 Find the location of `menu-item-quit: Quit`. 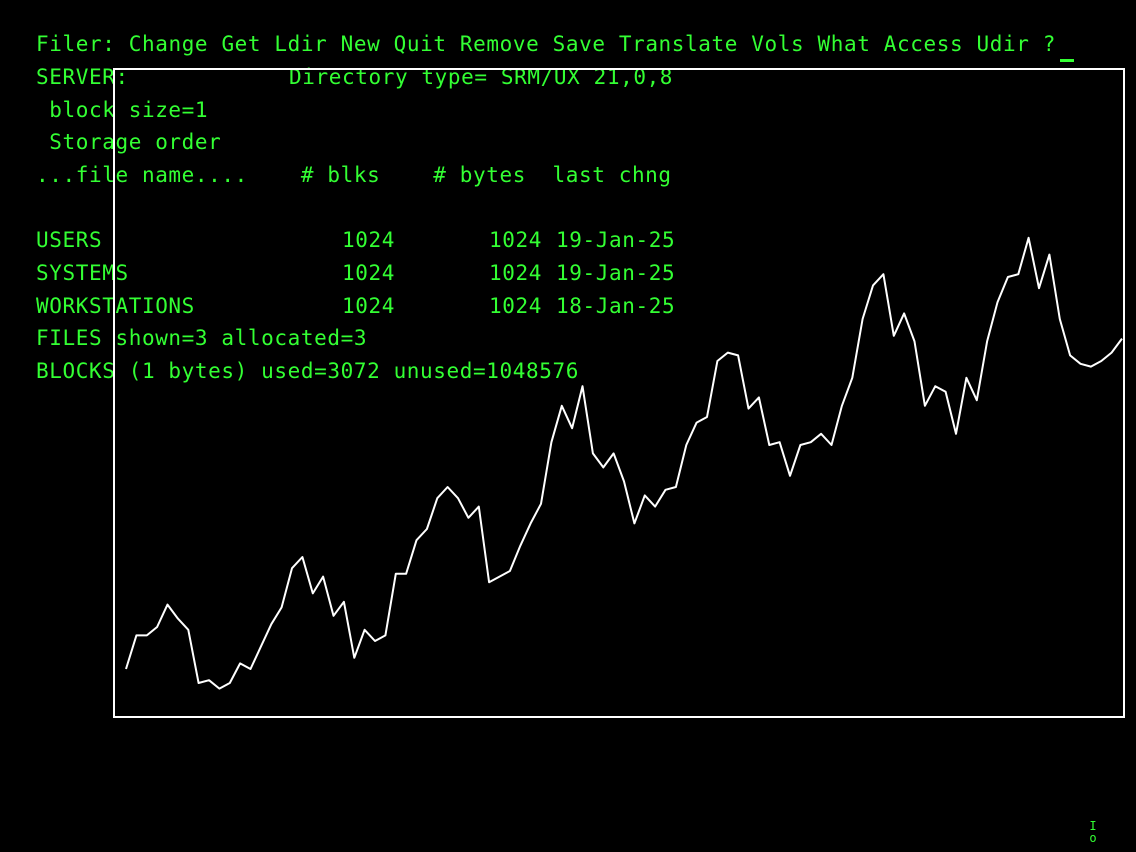

menu-item-quit: Quit is located at coordinates (420, 44).